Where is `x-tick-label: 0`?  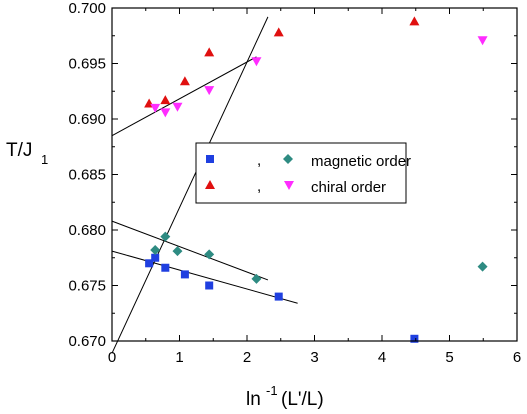
x-tick-label: 0 is located at coordinates (112, 357).